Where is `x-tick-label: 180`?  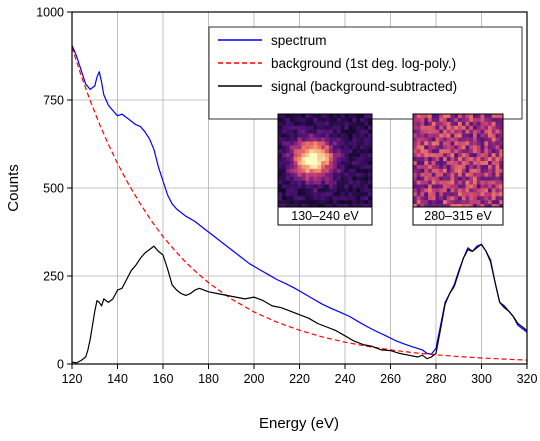
x-tick-label: 180 is located at coordinates (208, 379).